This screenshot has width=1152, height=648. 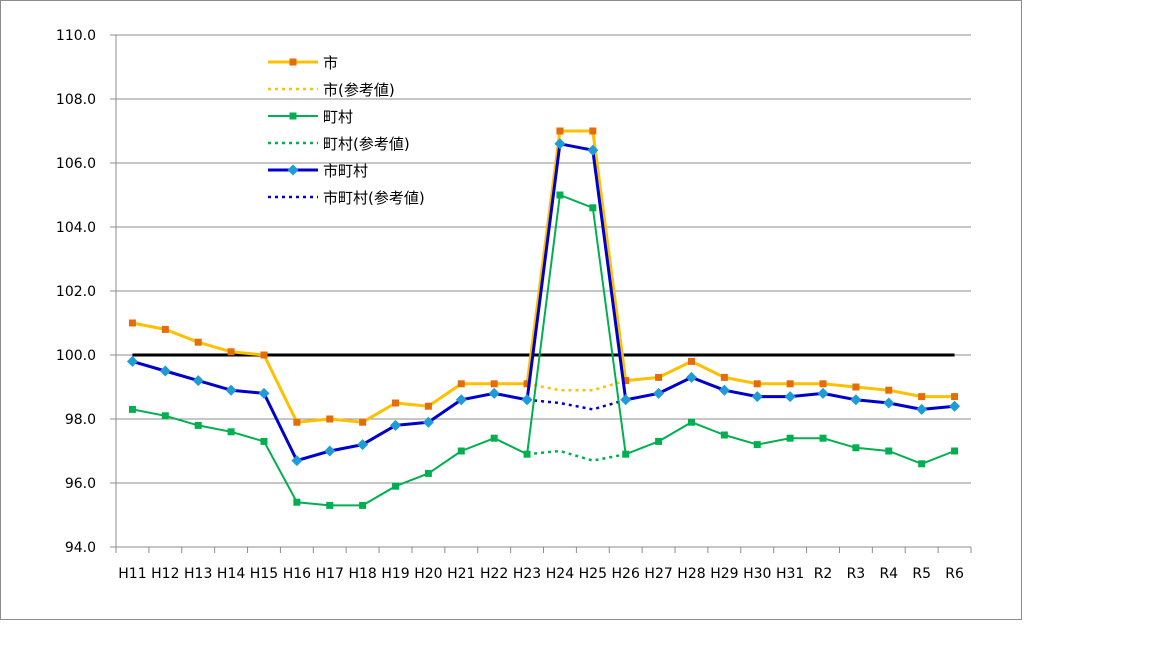 I want to click on x-tick-label: H21, so click(x=461, y=574).